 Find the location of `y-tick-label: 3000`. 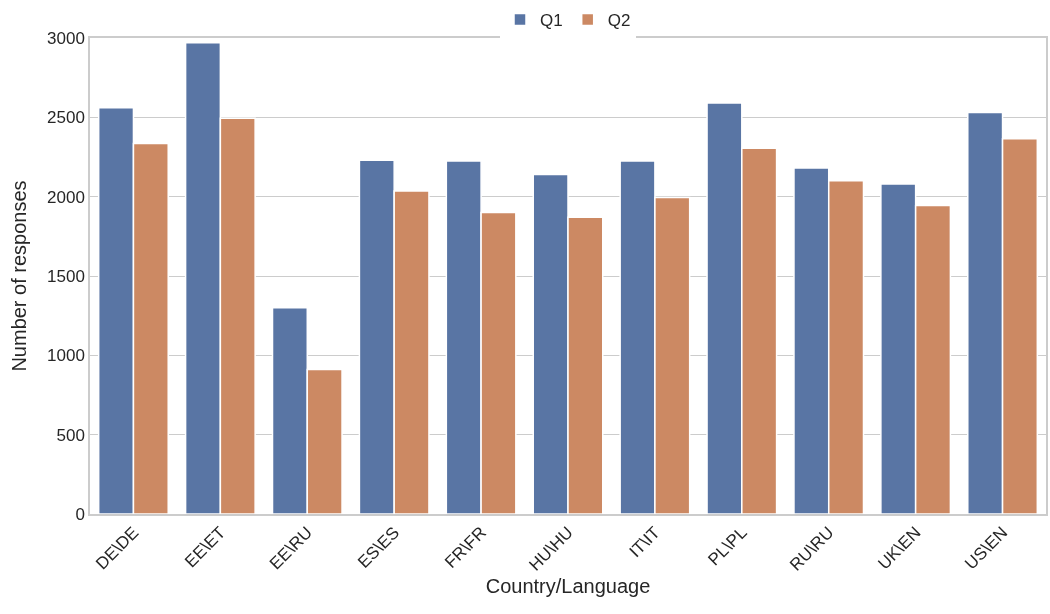

y-tick-label: 3000 is located at coordinates (66, 38).